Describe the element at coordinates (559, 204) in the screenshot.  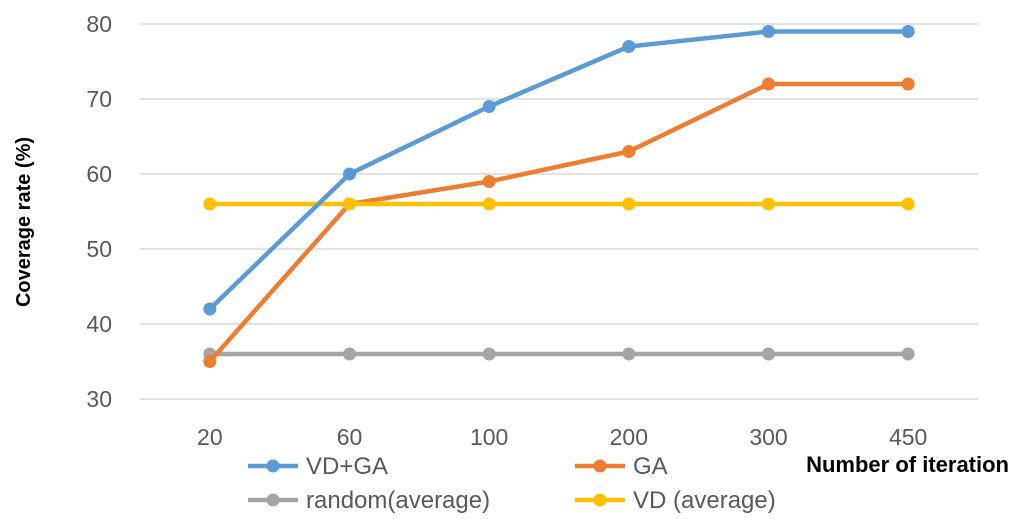
I see `series-VD (average)` at that location.